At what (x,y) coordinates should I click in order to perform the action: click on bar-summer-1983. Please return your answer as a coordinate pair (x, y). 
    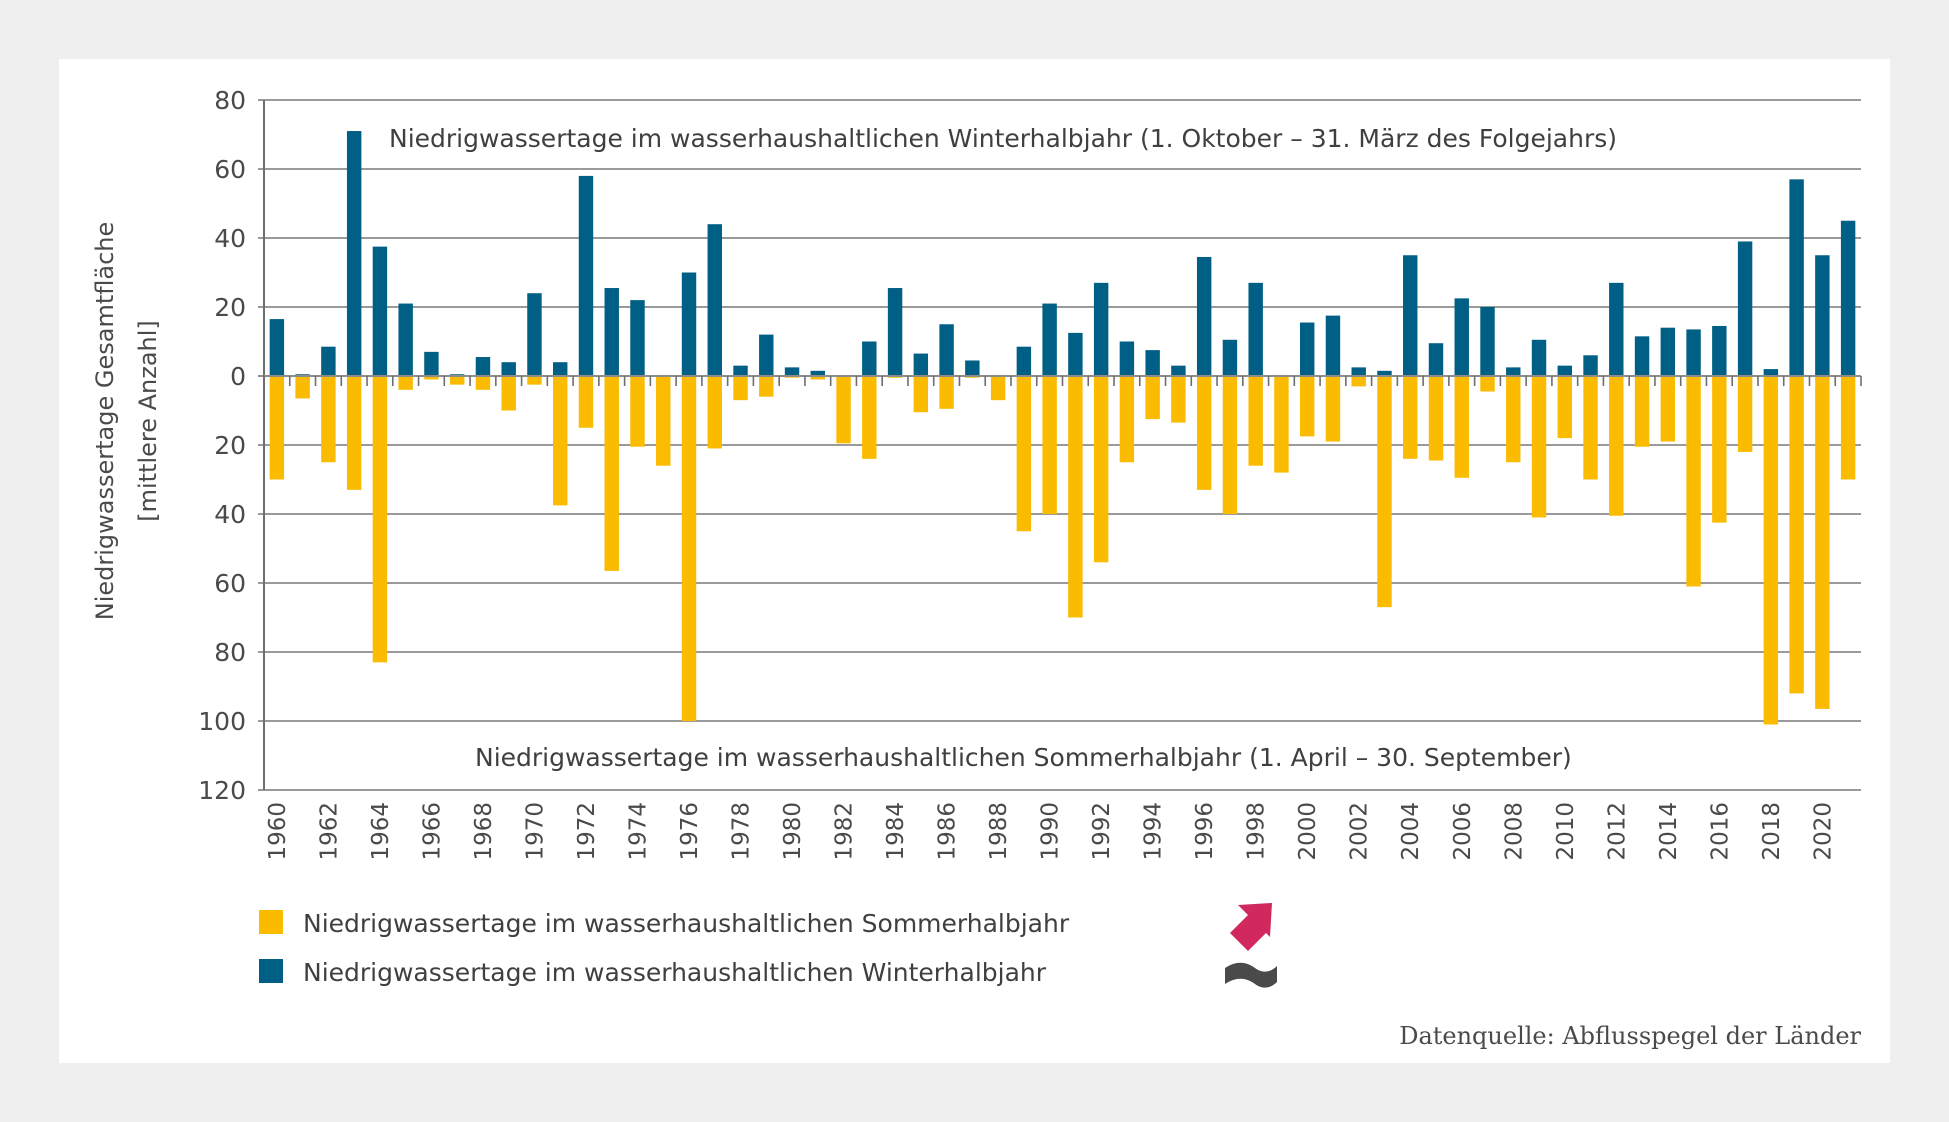
    Looking at the image, I should click on (869, 417).